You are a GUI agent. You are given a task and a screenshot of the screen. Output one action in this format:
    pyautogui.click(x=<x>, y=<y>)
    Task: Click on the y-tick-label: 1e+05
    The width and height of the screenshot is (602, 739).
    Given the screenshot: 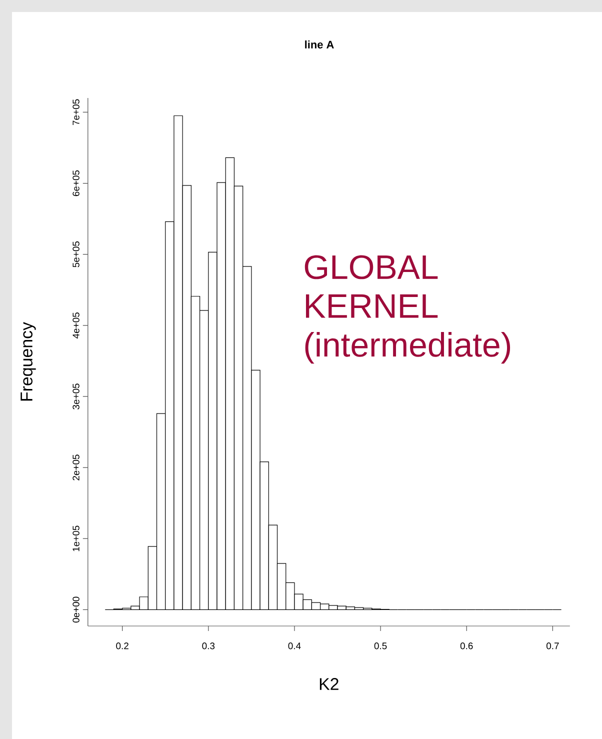 What is the action you would take?
    pyautogui.click(x=76, y=539)
    